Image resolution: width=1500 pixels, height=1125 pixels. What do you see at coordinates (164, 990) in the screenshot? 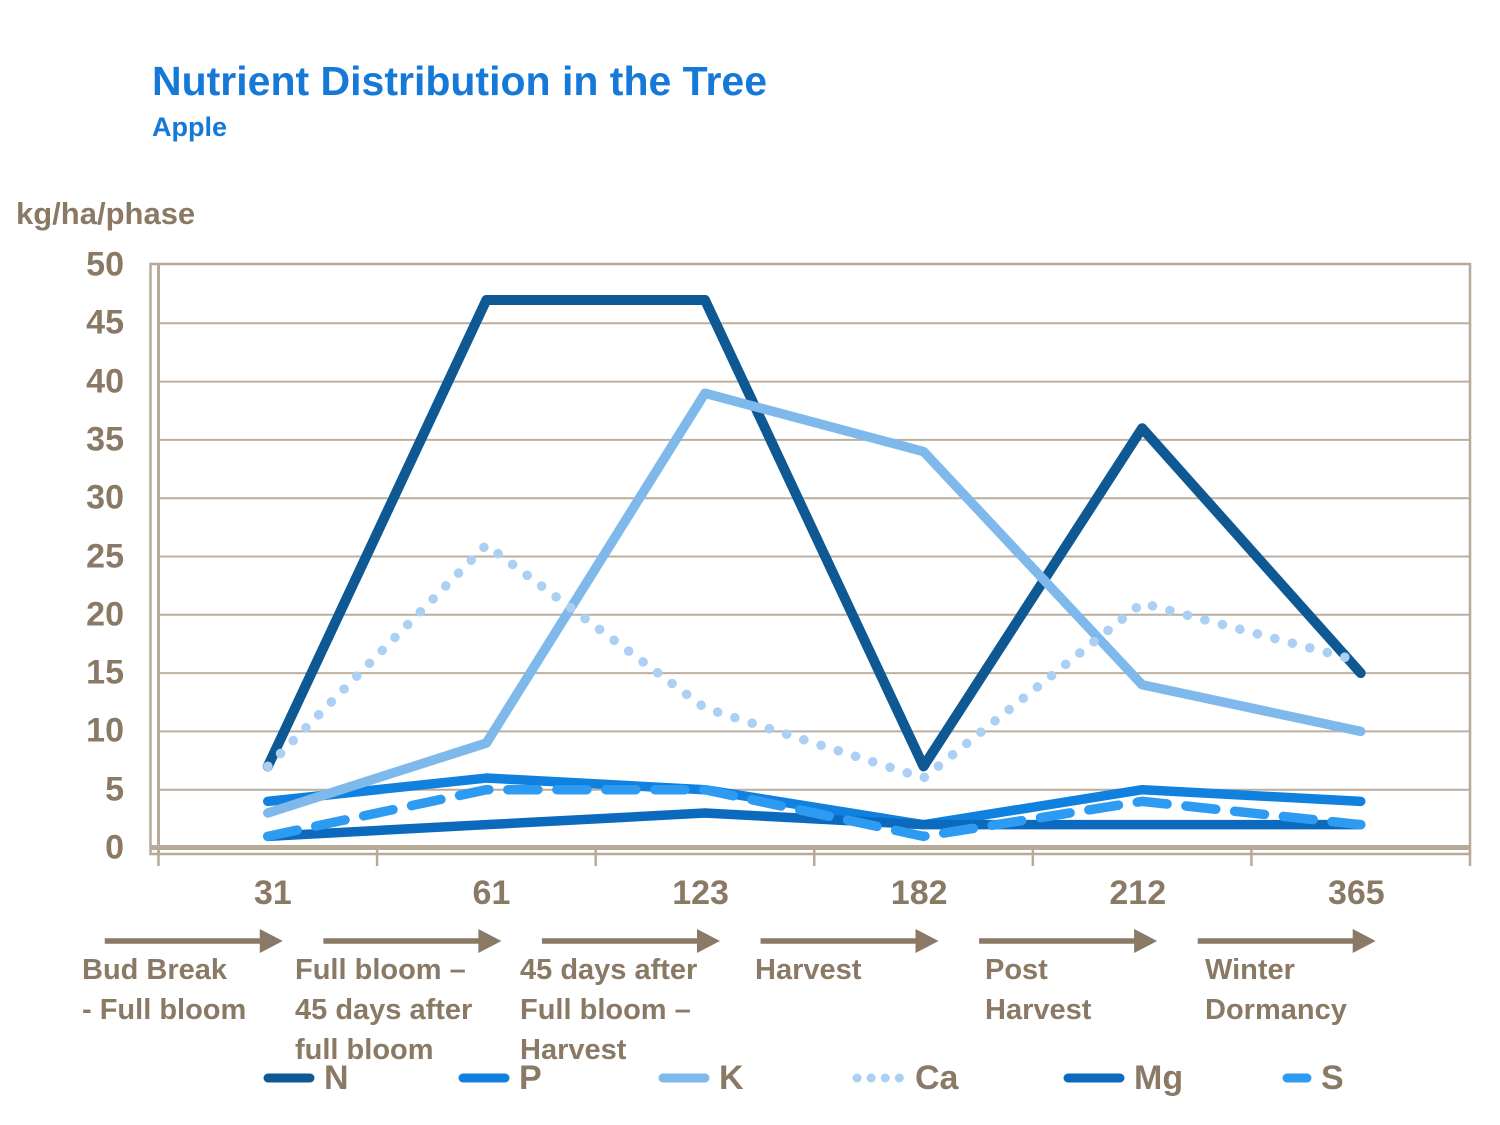
I see `phase-label: Bud Break - Full bloom` at bounding box center [164, 990].